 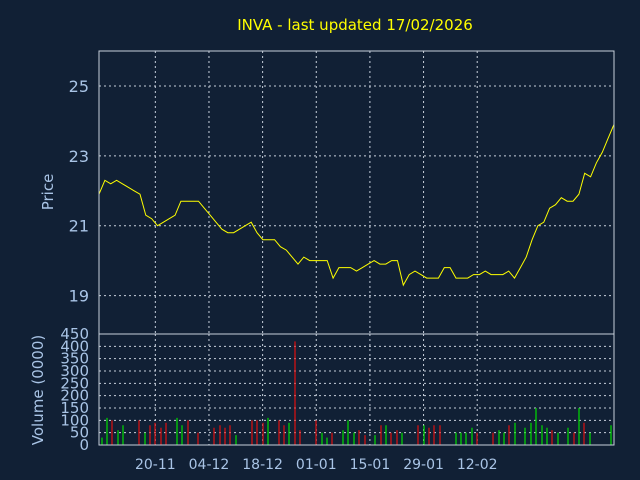 What do you see at coordinates (74, 383) in the screenshot?
I see `volume-y-tick-label: 250` at bounding box center [74, 383].